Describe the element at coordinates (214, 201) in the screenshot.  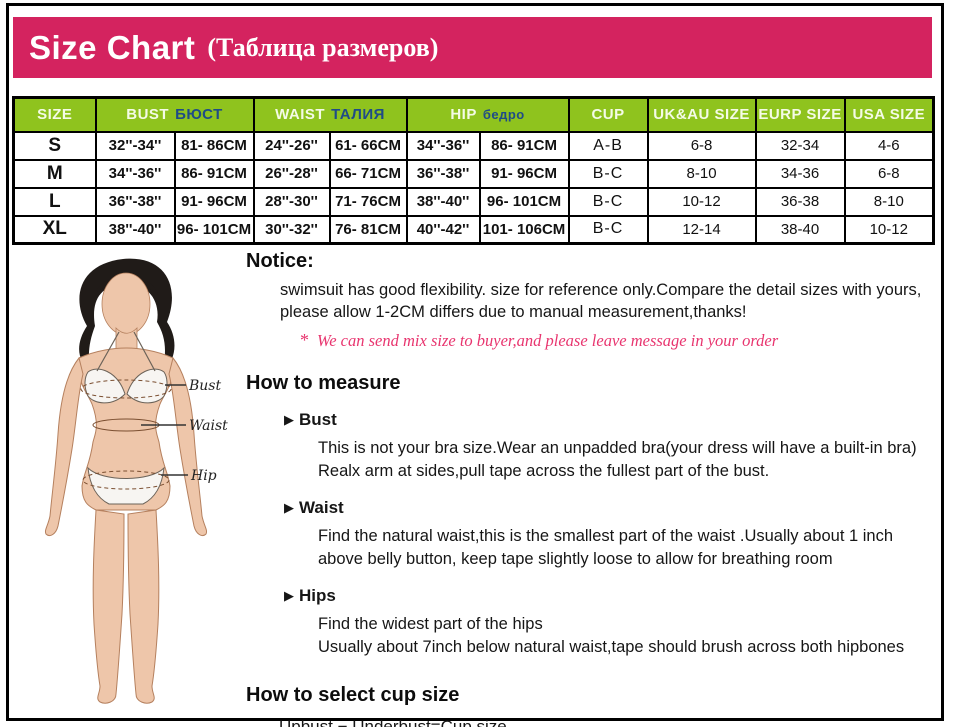
I see `cell-bust-cm: 91- 96CM` at that location.